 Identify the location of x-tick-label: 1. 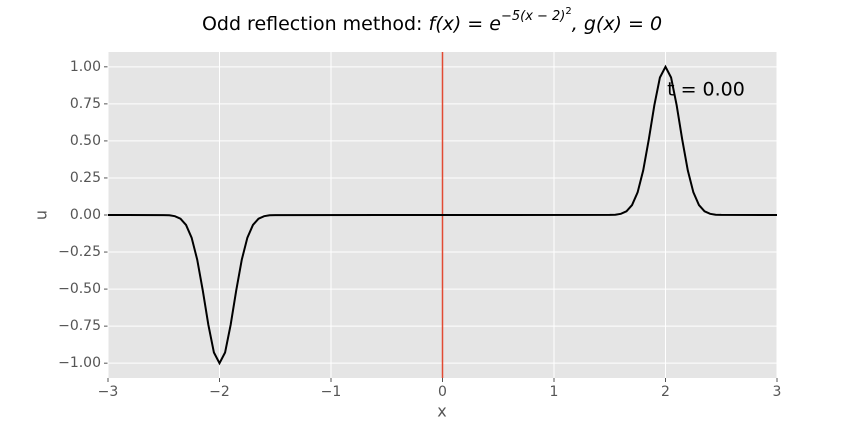
(554, 392).